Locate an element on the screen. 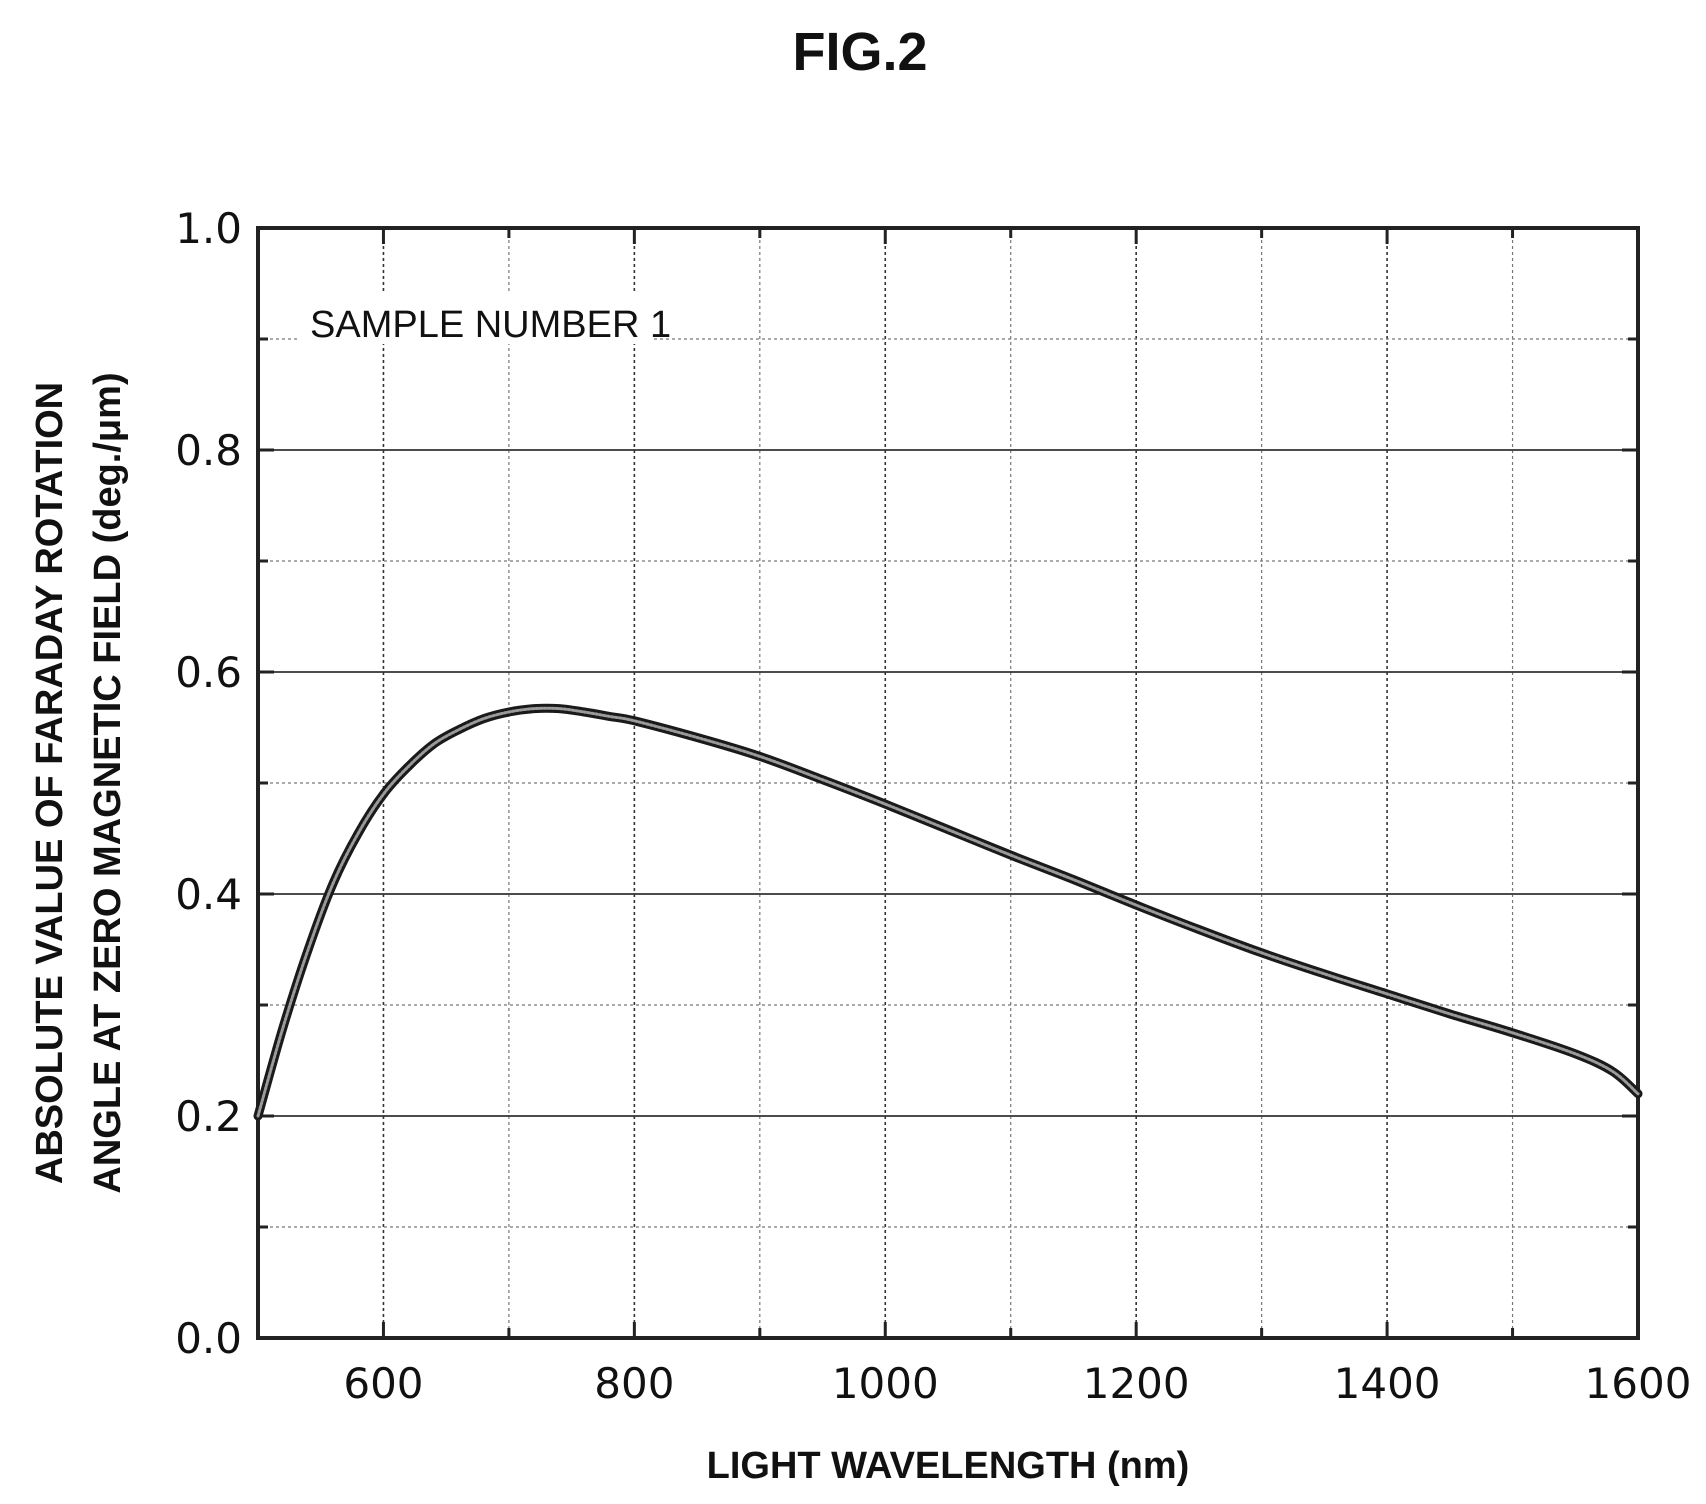  y-axis-label-line1: ABSOLUTE VALUE OF FARADAY ROTATION is located at coordinates (50, 783).